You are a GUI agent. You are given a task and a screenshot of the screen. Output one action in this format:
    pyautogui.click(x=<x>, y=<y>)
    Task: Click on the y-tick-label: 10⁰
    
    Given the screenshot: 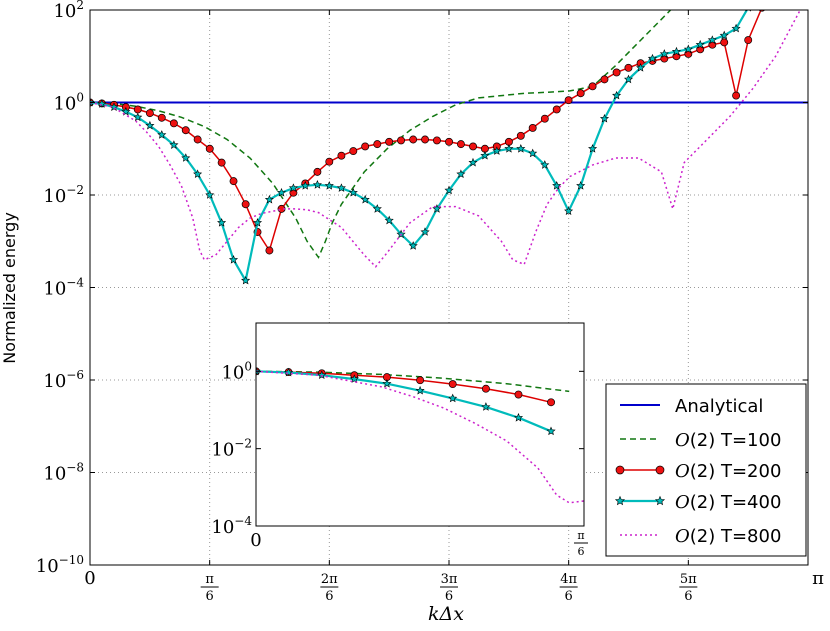 What is the action you would take?
    pyautogui.click(x=68, y=103)
    